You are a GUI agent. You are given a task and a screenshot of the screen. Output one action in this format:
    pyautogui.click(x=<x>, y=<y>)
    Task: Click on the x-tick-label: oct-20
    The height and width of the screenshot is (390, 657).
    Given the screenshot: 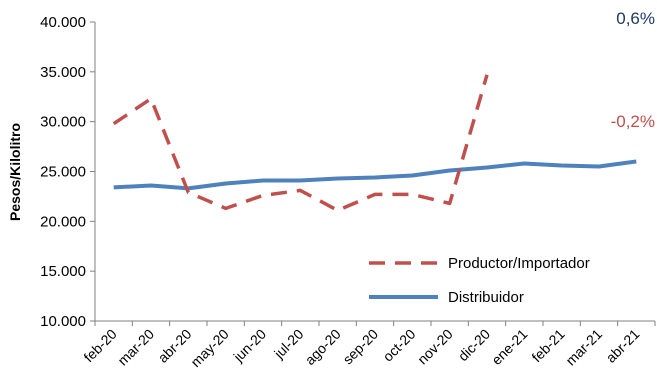 What is the action you would take?
    pyautogui.click(x=399, y=345)
    